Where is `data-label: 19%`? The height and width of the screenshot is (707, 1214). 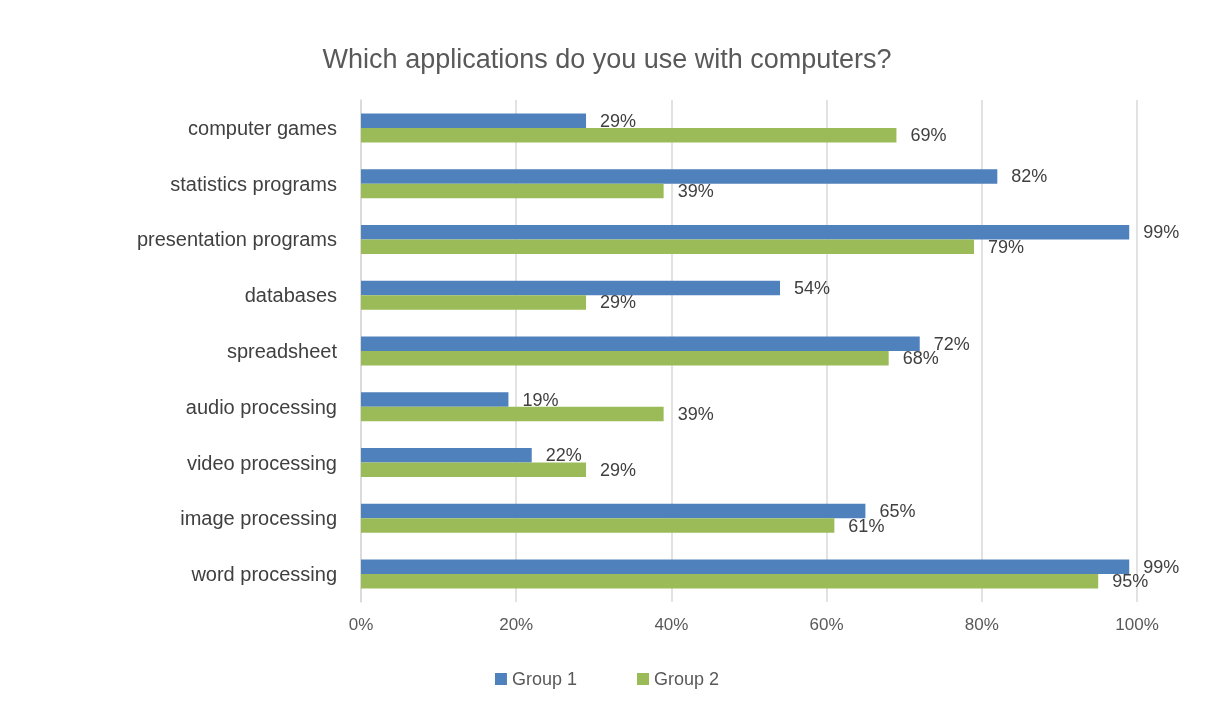
data-label: 19% is located at coordinates (540, 399).